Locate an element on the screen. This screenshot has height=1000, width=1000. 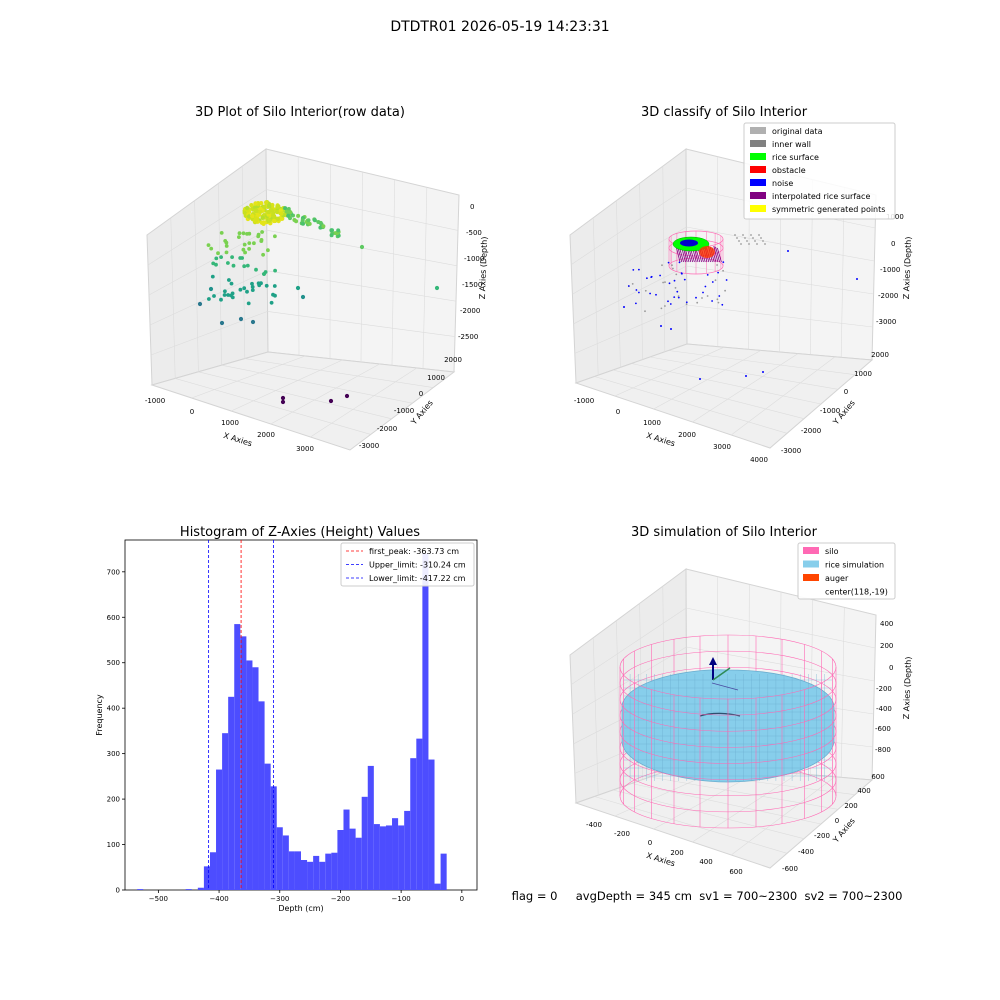
y-tick-label: 500 is located at coordinates (113, 663).